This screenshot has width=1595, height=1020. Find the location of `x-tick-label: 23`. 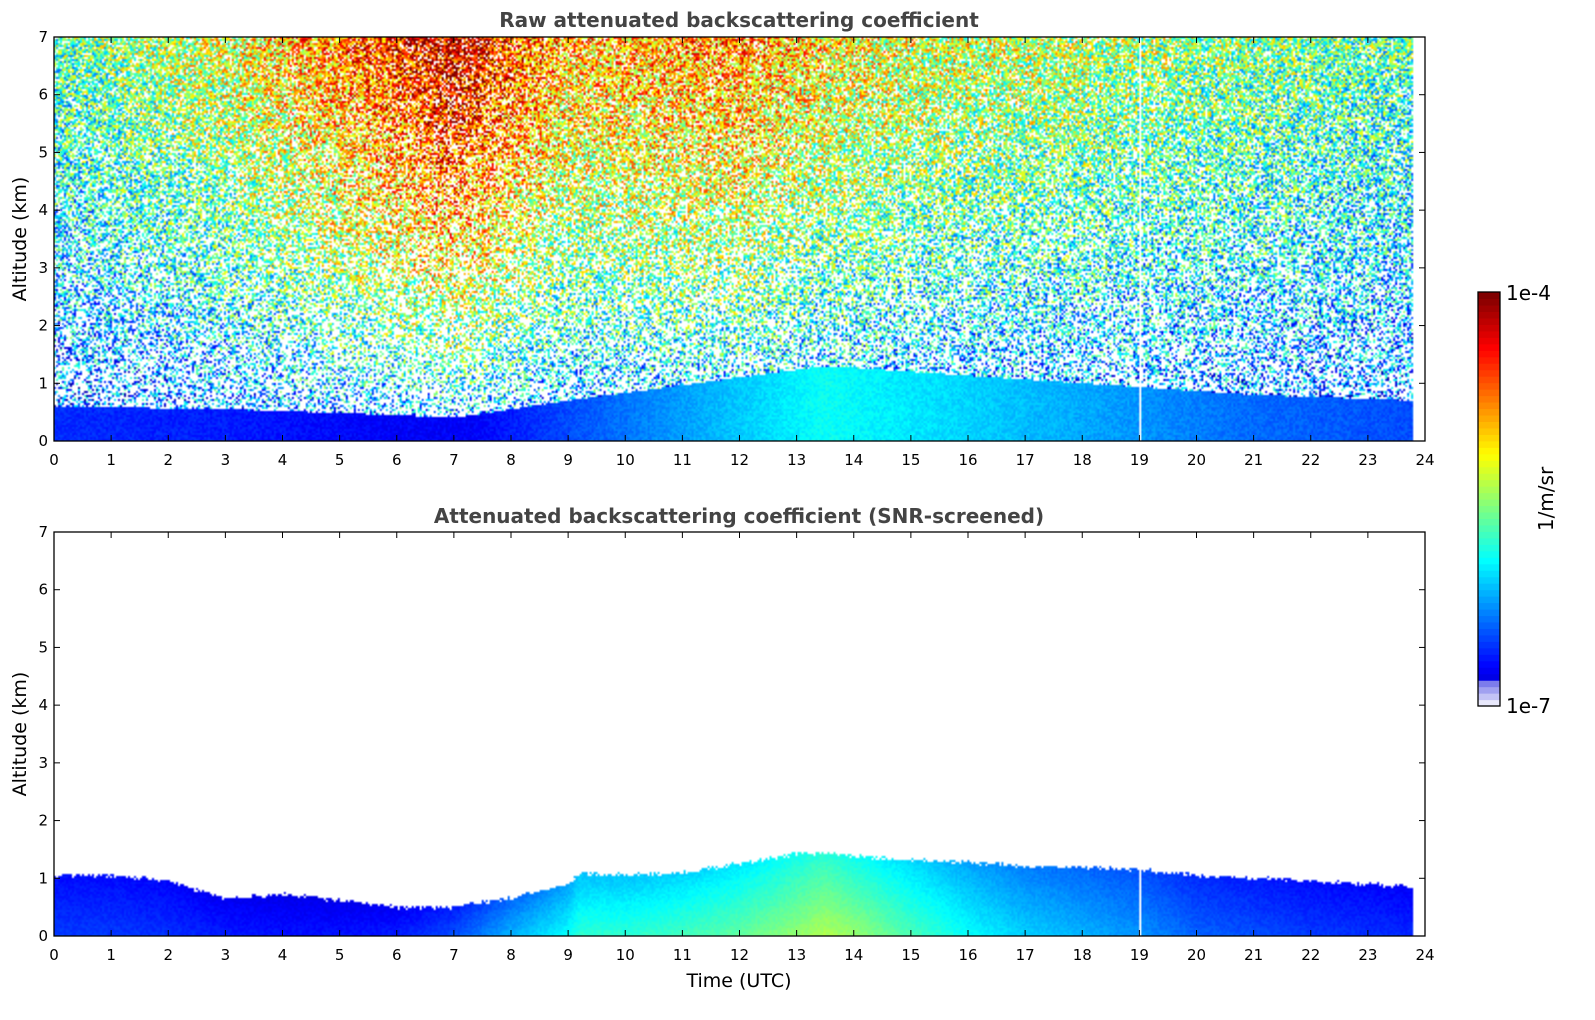

x-tick-label: 23 is located at coordinates (1367, 460).